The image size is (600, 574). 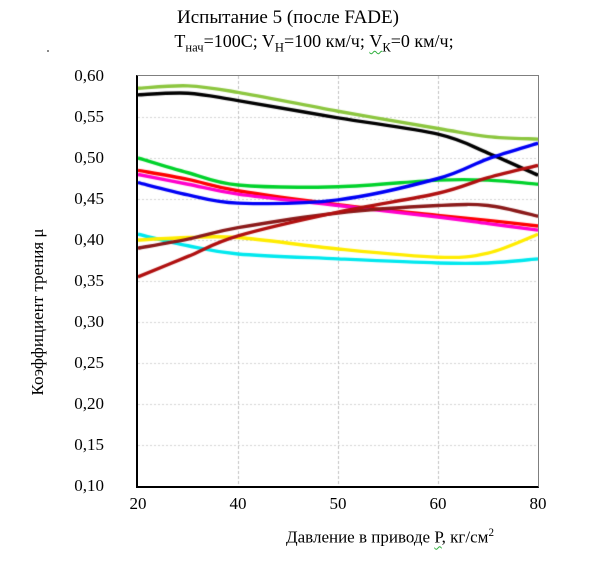 I want to click on v-end-symbol: VК, so click(x=379, y=42).